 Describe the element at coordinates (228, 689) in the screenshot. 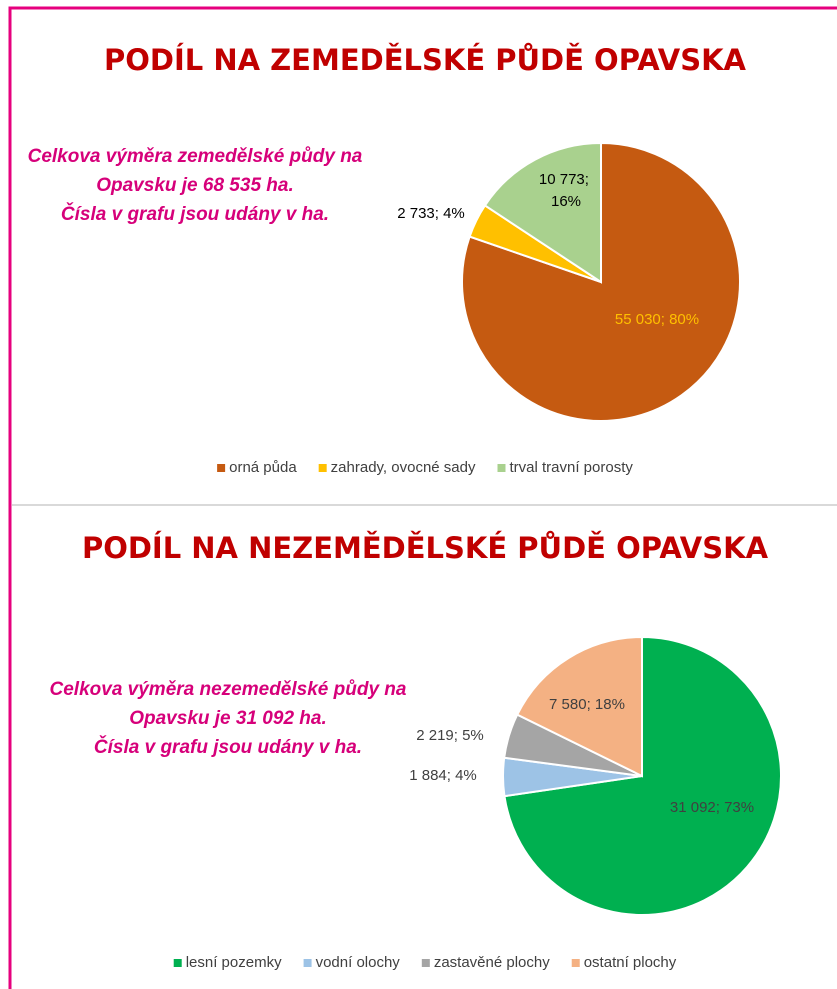

I see `annotation: Celkova výměra nezemedělské půdy na` at that location.